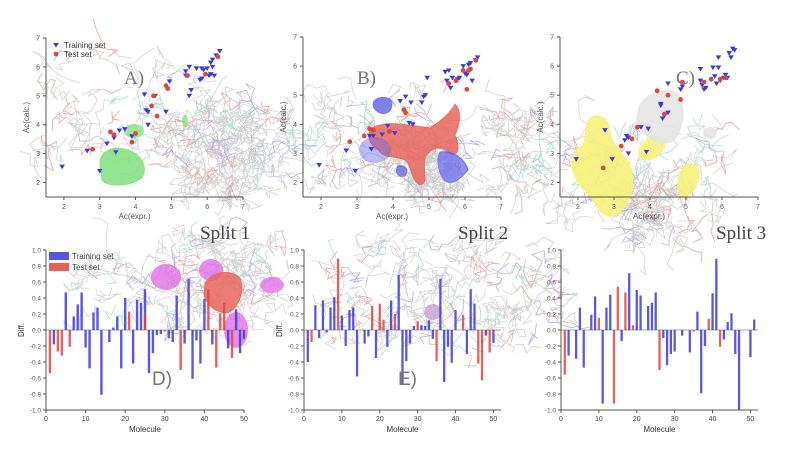 This screenshot has height=473, width=792. I want to click on legend-test-swatch, so click(59, 267).